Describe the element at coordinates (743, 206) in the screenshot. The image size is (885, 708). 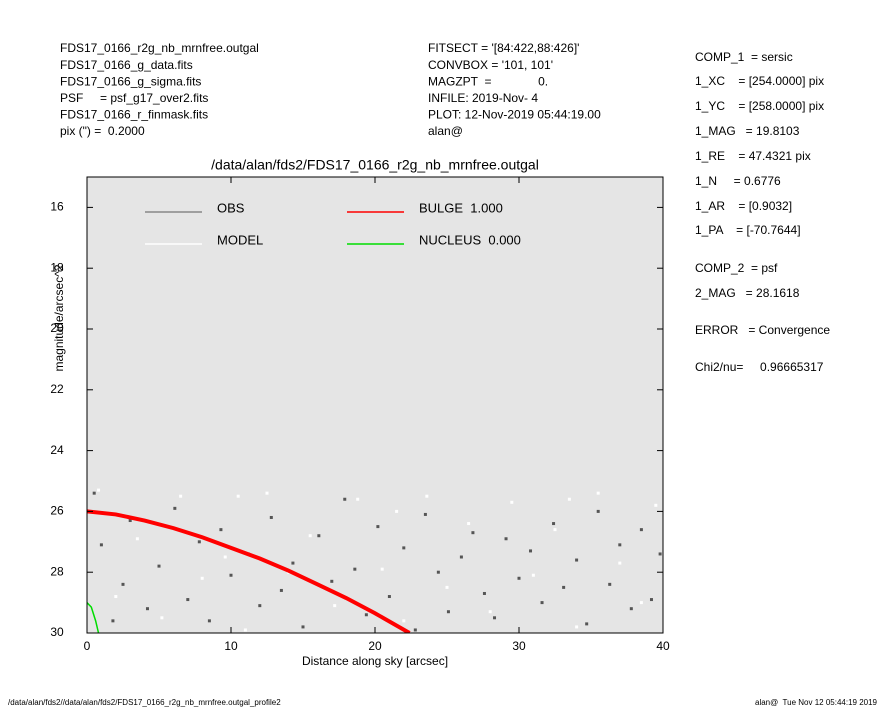
I see `fit-parameter: 1_AR = [0.9032]` at that location.